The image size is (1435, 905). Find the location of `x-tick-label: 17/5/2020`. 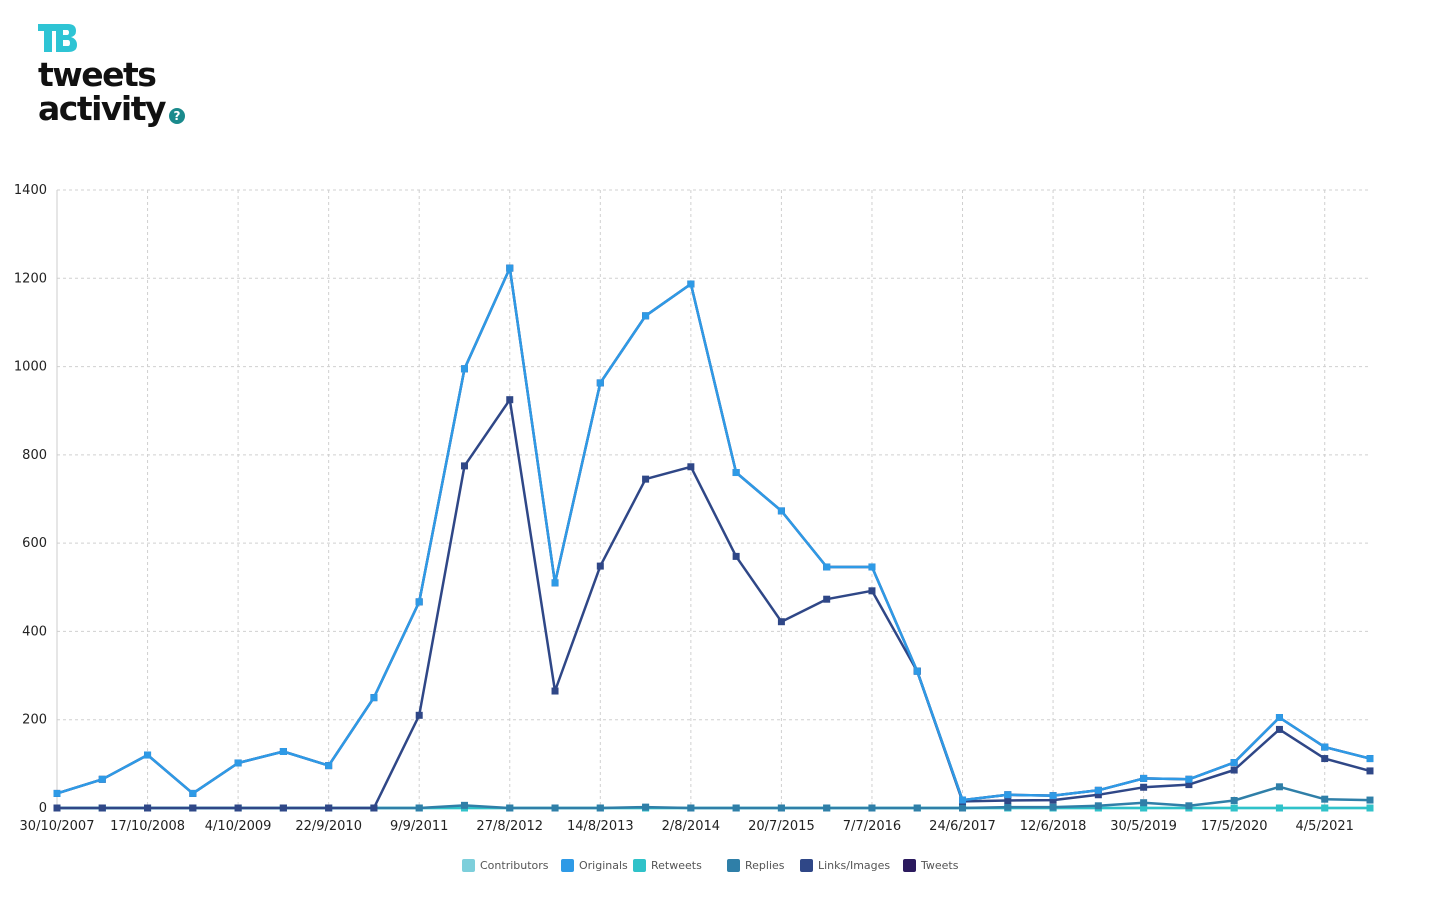

x-tick-label: 17/5/2020 is located at coordinates (1234, 826).